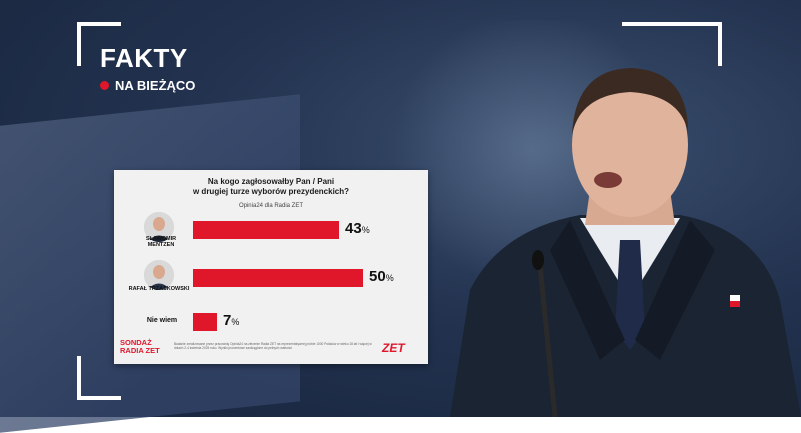  What do you see at coordinates (140, 346) in the screenshot?
I see `sondaz-logo: SONDAŻ RADIA ZET` at bounding box center [140, 346].